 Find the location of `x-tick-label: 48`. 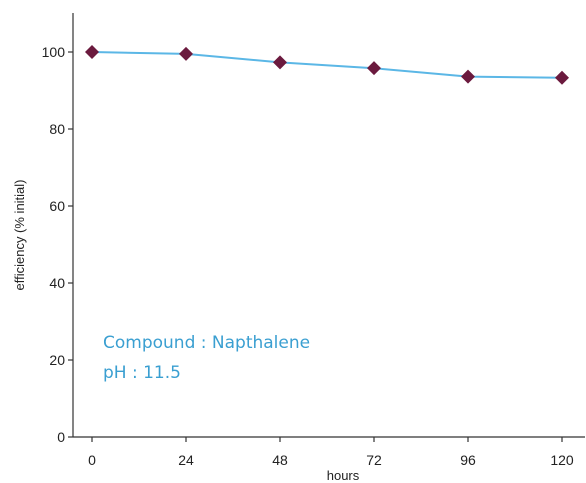

x-tick-label: 48 is located at coordinates (280, 460).